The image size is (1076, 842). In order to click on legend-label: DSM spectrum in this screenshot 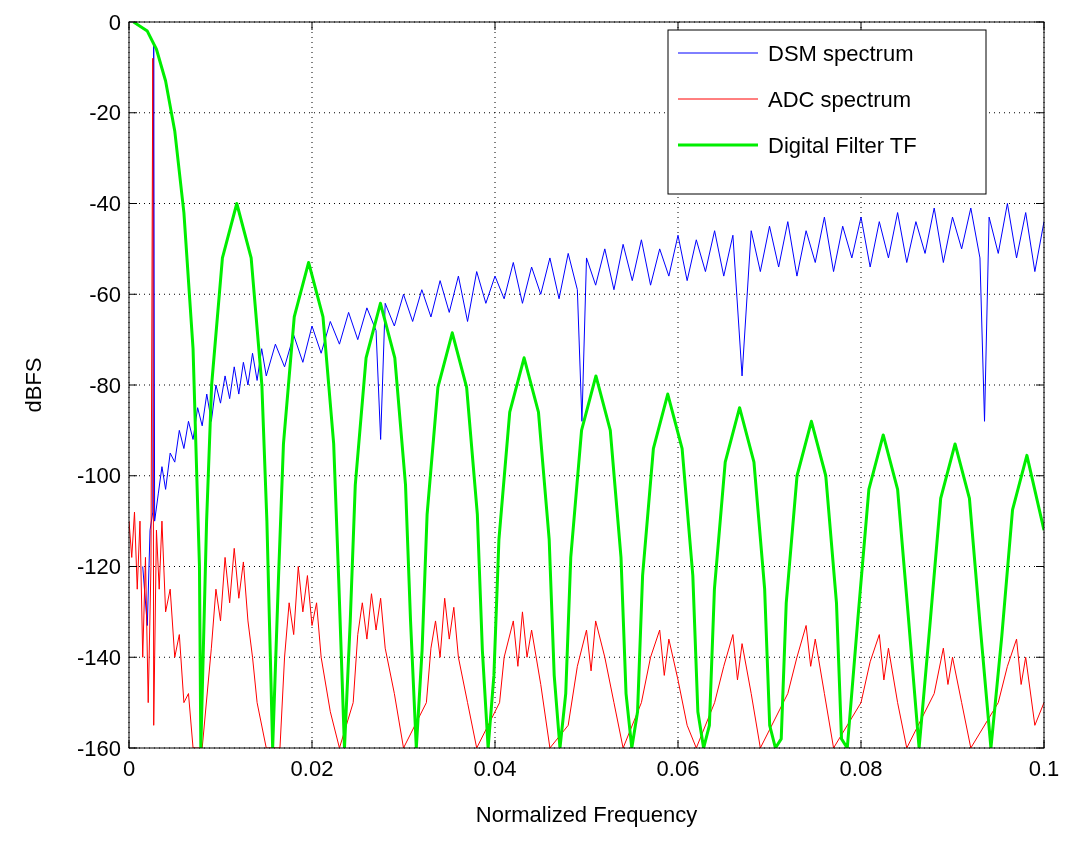, I will do `click(841, 53)`.